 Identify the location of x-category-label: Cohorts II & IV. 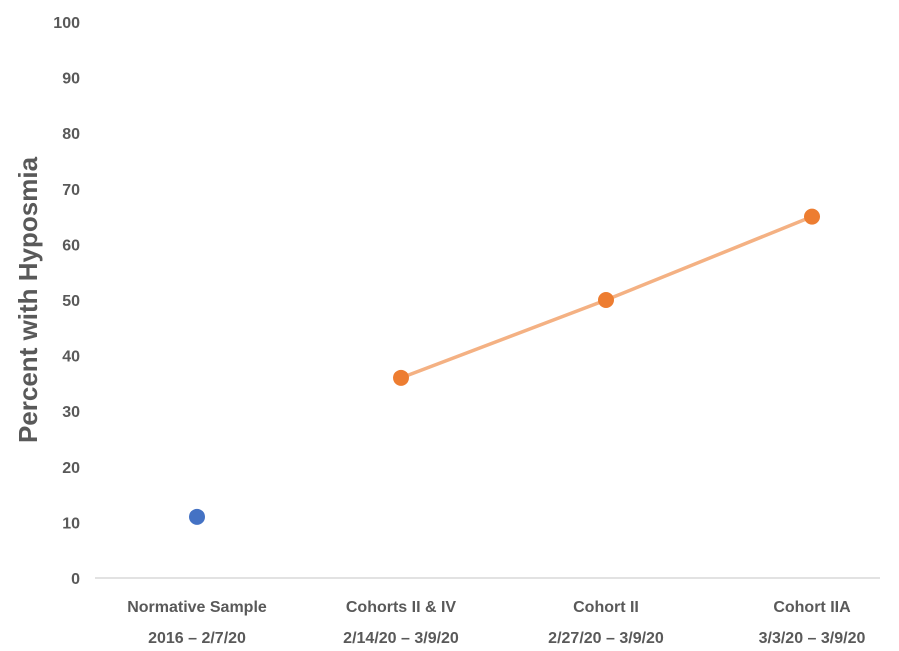
(401, 607).